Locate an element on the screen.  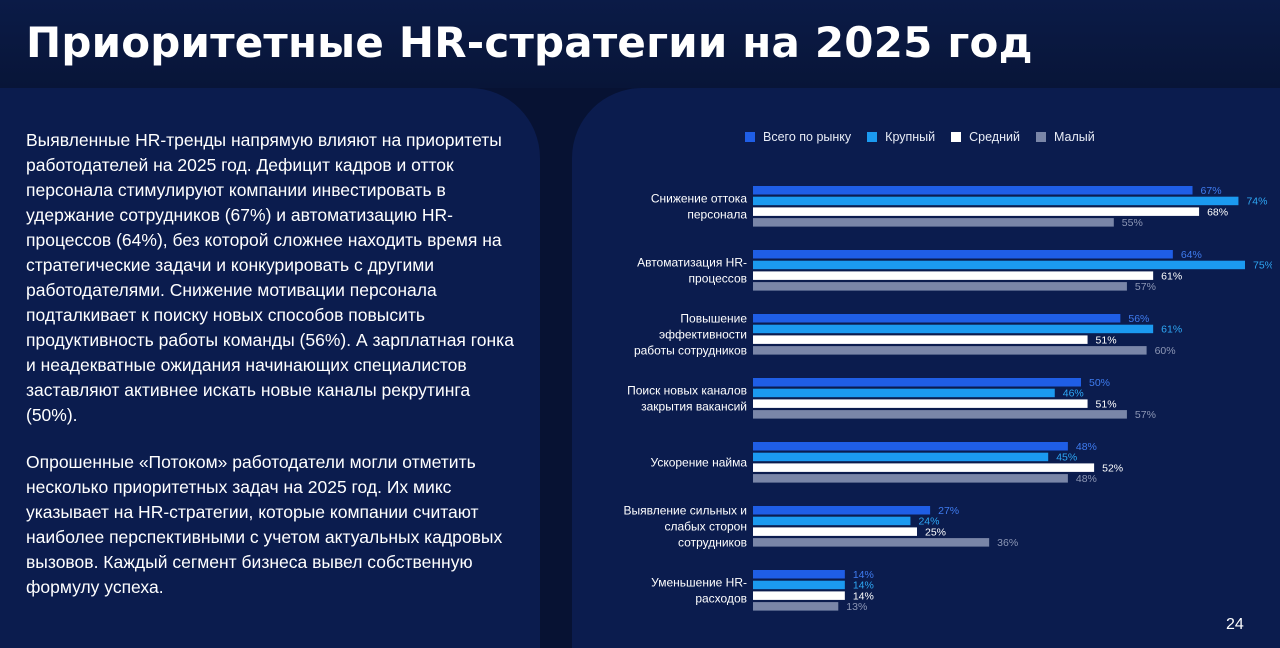
data-label-medium-1: 61% is located at coordinates (1171, 276).